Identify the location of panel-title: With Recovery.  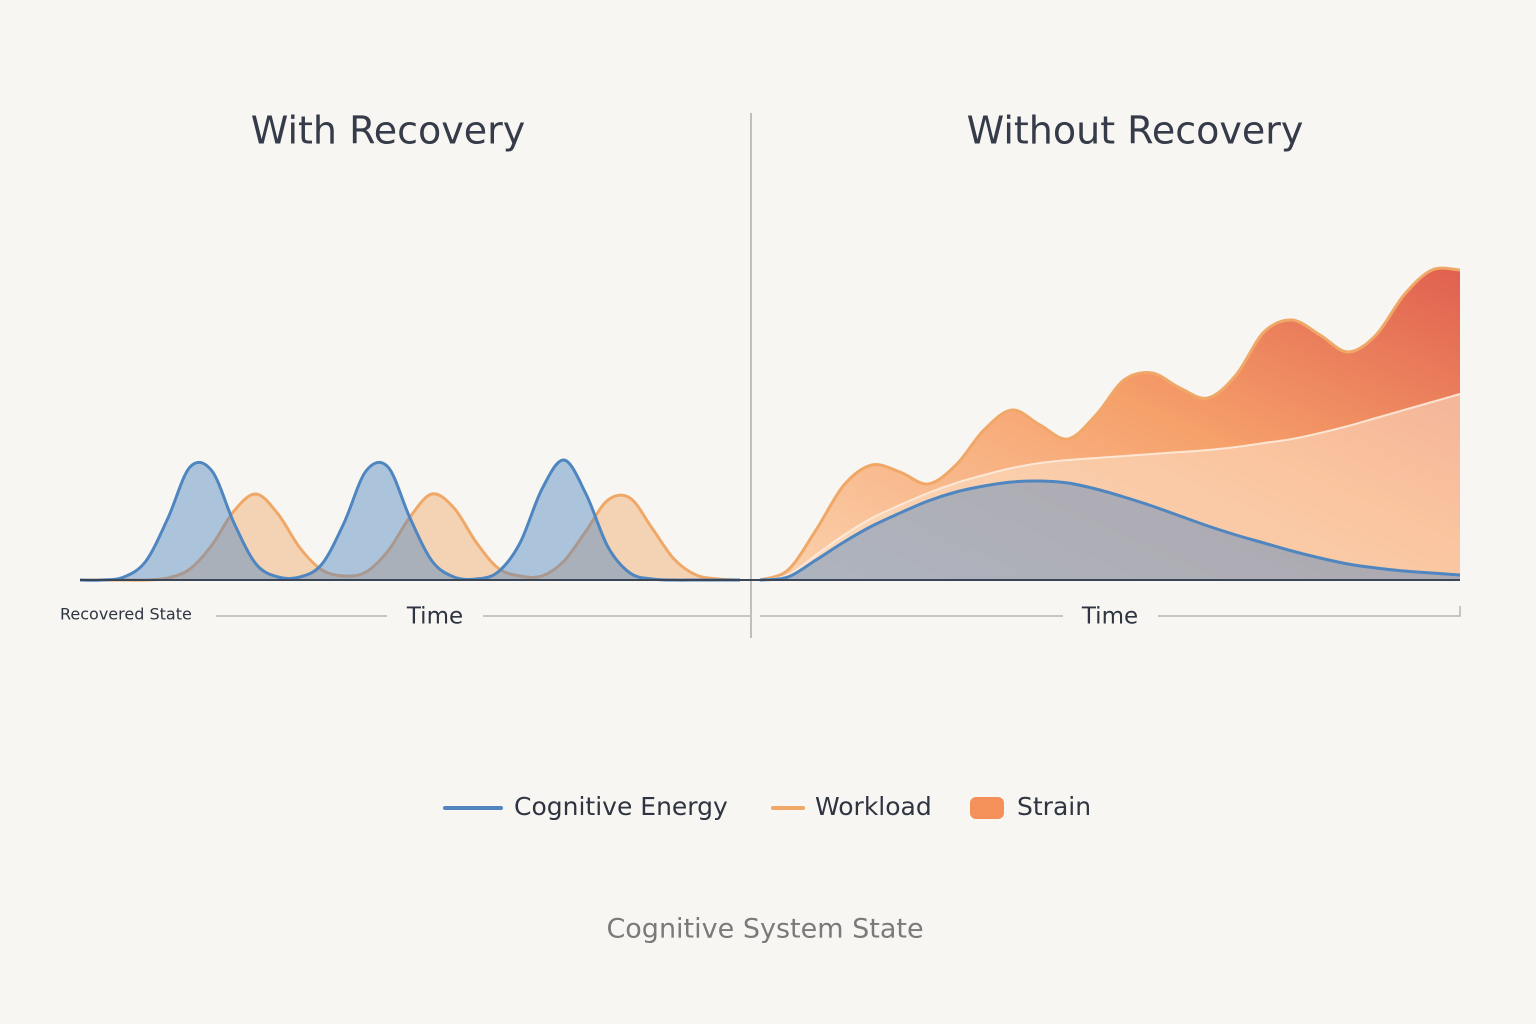
(388, 131).